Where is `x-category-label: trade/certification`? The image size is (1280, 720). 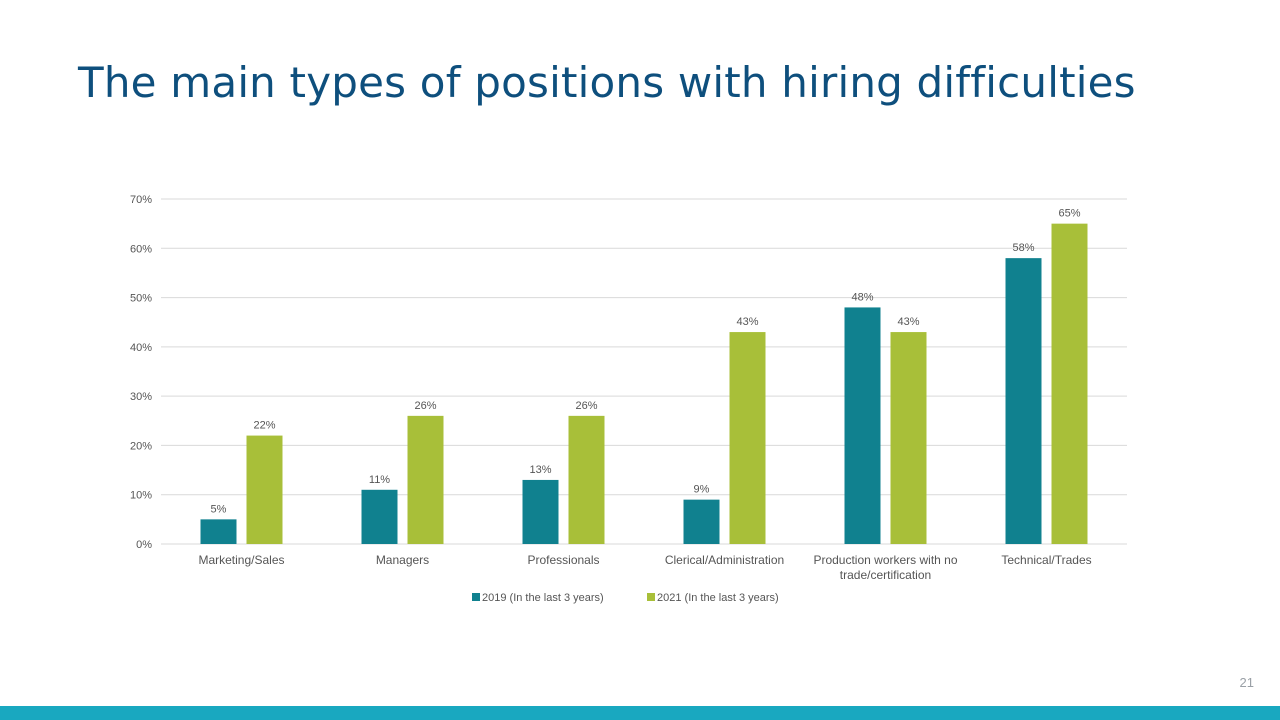
x-category-label: trade/certification is located at coordinates (885, 575).